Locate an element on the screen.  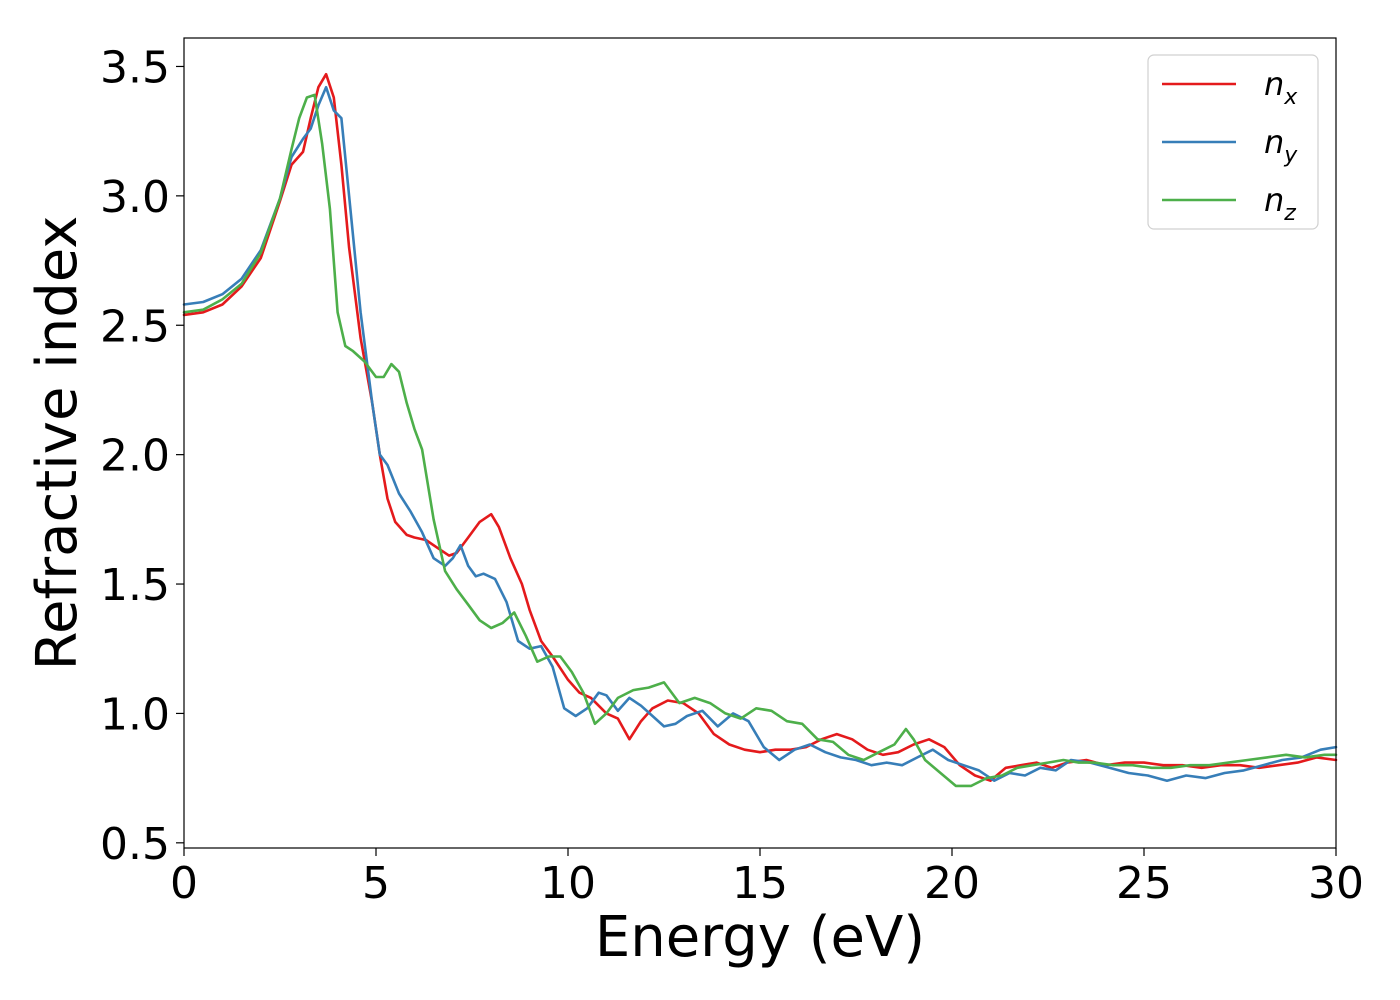
y-axis-label: Refractive index is located at coordinates (57, 443).